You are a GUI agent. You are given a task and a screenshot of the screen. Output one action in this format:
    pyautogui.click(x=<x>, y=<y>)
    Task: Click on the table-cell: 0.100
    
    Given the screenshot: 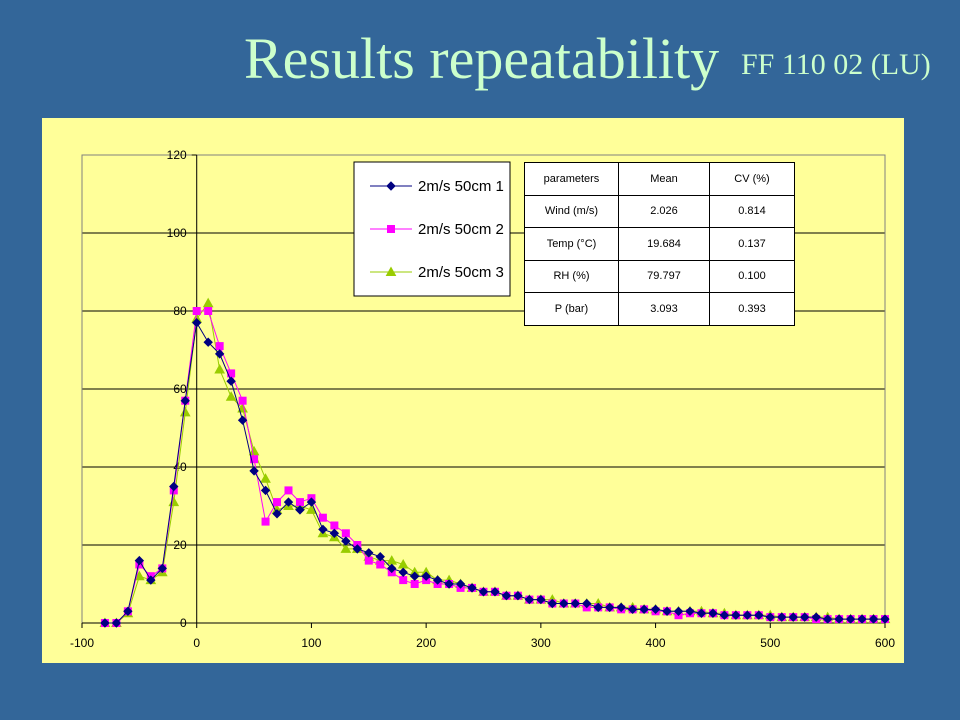 What is the action you would take?
    pyautogui.click(x=752, y=276)
    